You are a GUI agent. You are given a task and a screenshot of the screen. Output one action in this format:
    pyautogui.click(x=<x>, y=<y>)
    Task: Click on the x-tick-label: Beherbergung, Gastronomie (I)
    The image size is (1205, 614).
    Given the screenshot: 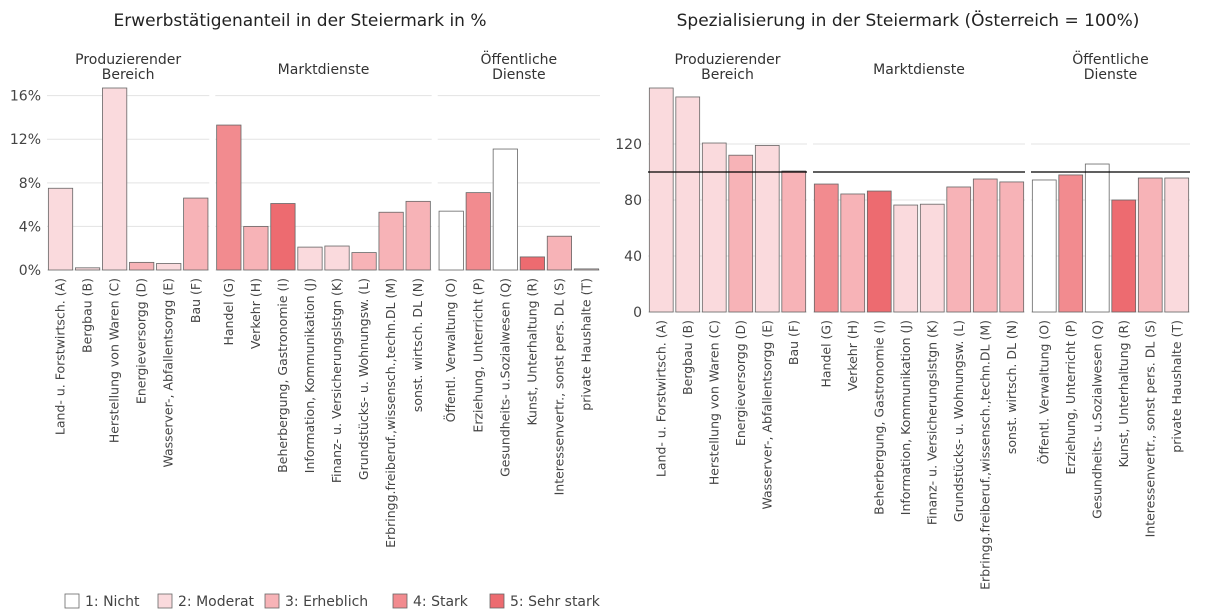 What is the action you would take?
    pyautogui.click(x=878, y=417)
    